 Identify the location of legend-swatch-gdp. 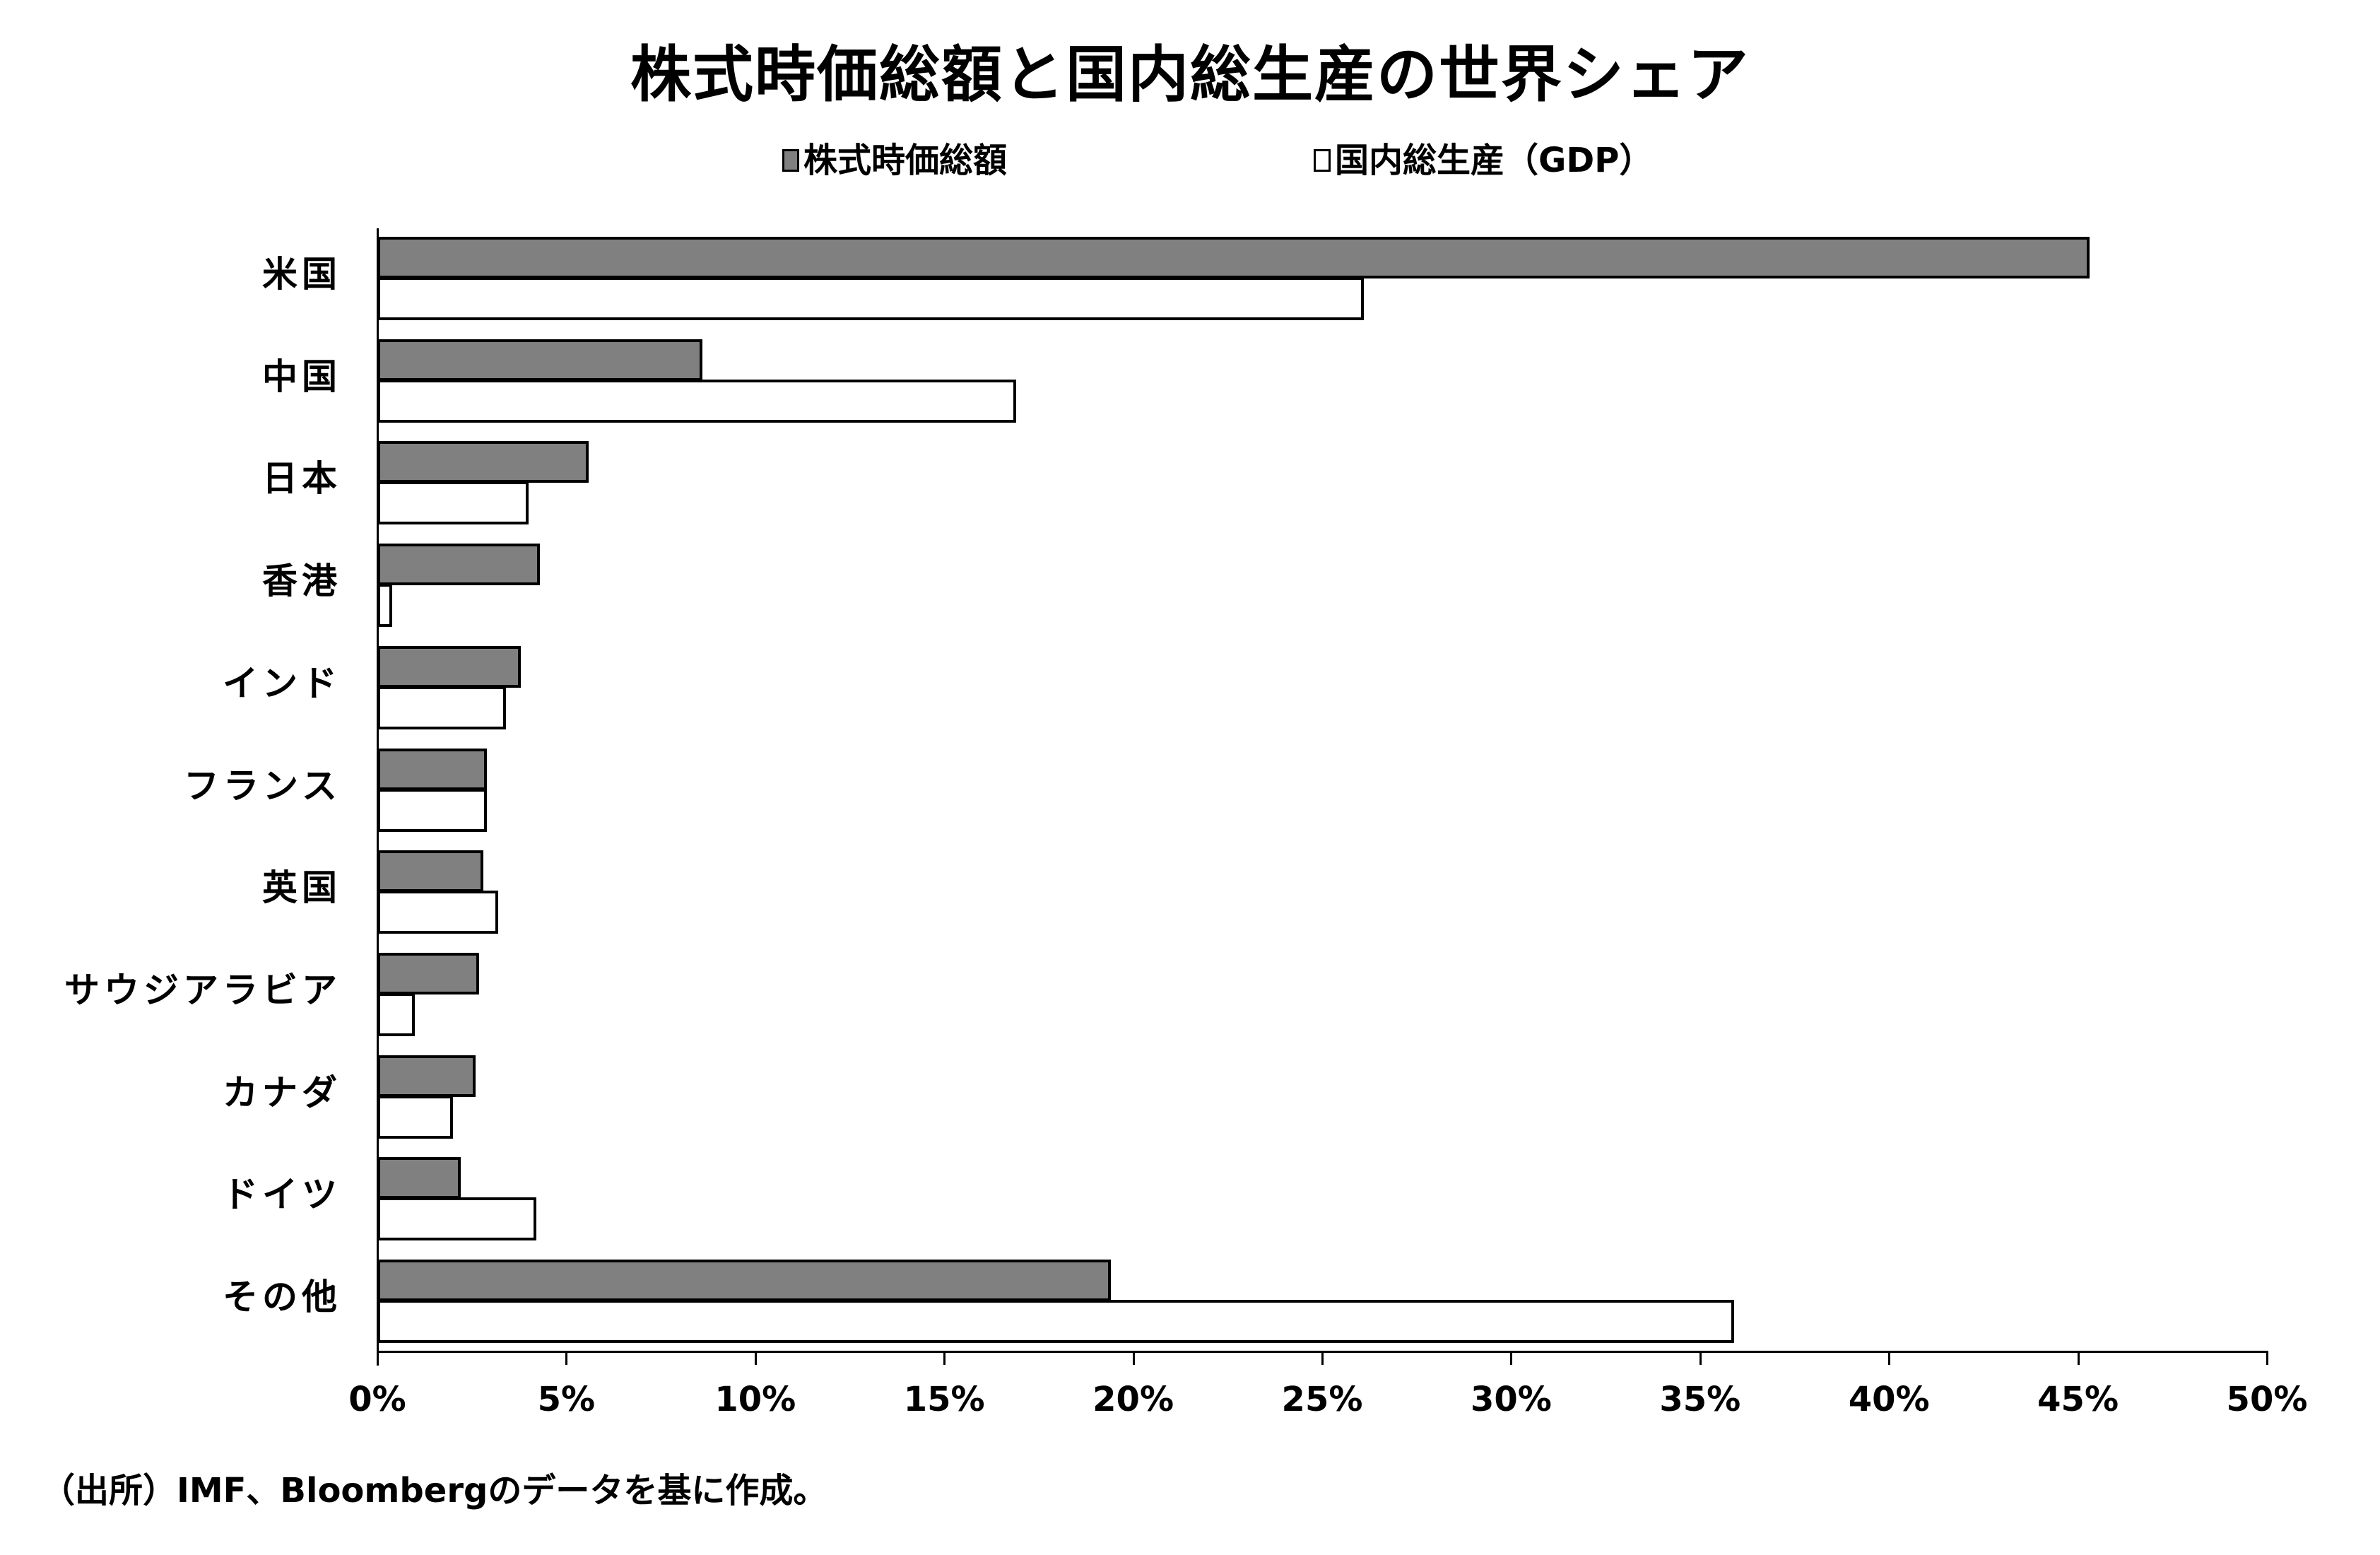
(1323, 160).